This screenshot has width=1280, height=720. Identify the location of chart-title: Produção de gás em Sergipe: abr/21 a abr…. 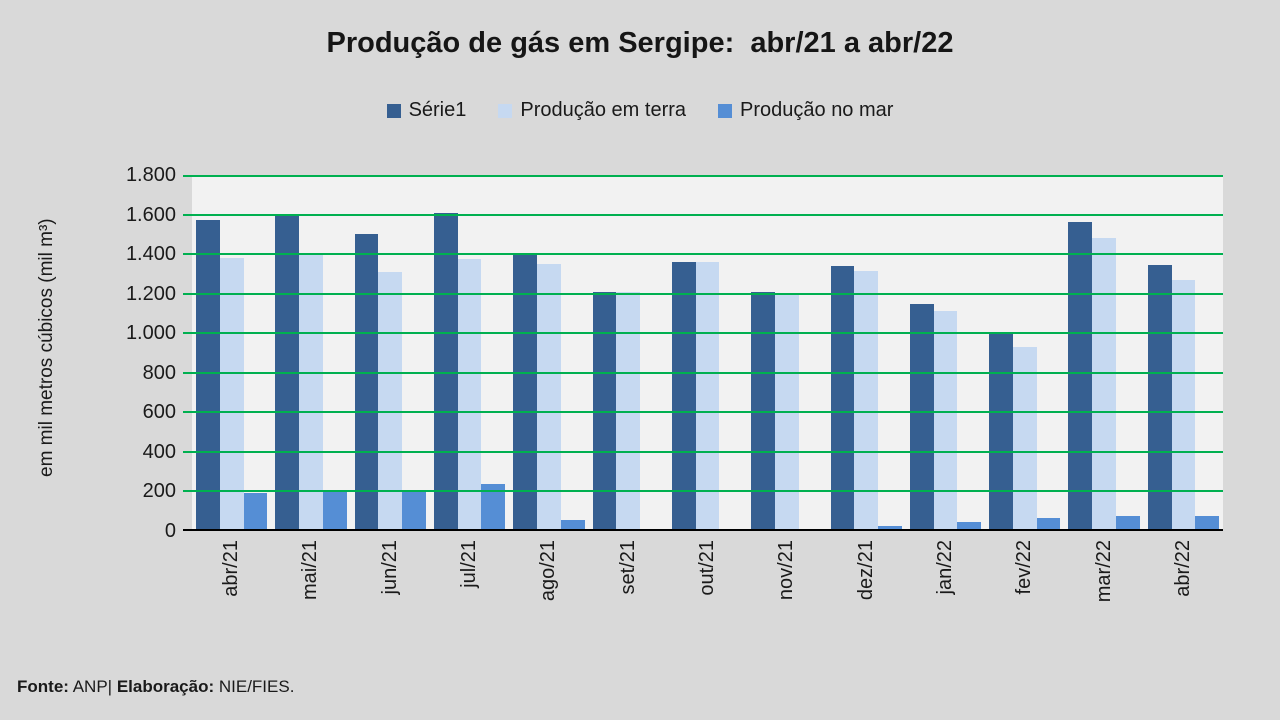
(640, 43).